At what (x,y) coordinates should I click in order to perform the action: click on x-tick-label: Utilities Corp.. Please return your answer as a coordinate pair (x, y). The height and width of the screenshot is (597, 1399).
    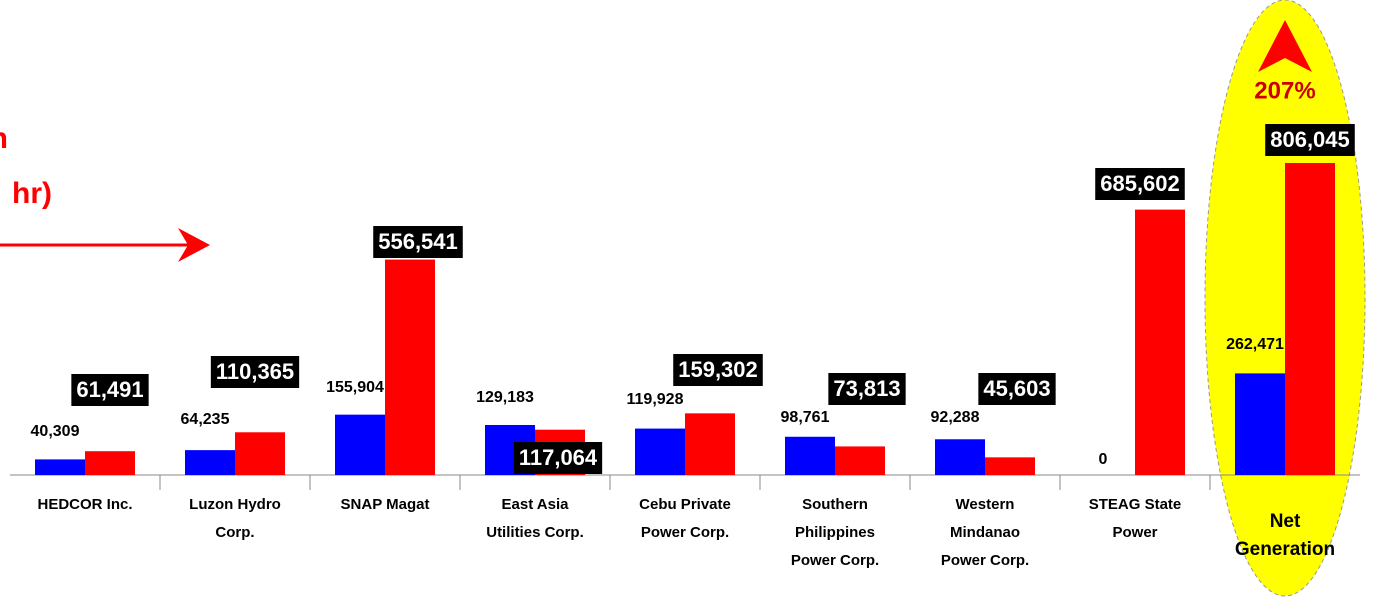
    Looking at the image, I should click on (535, 532).